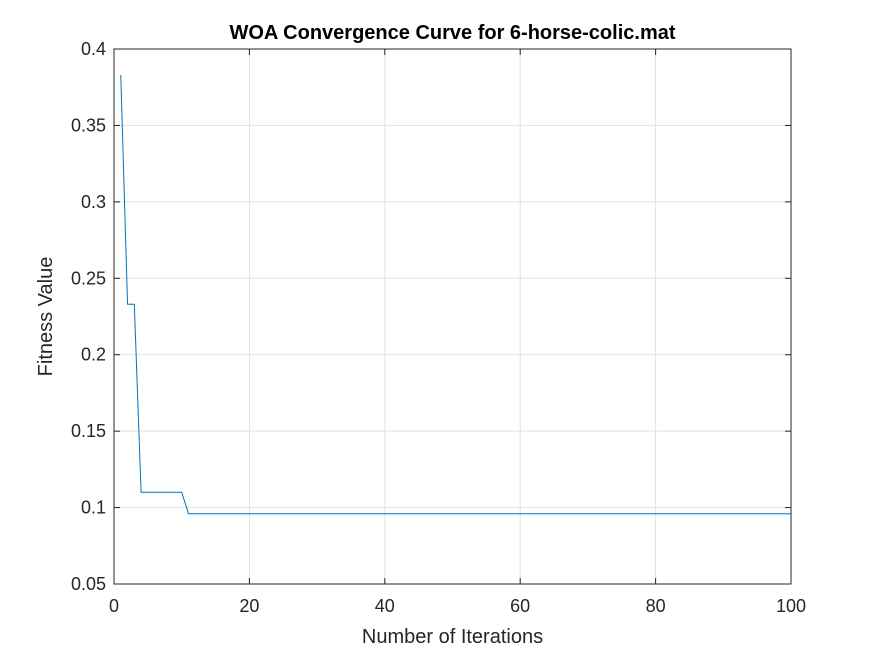 This screenshot has width=875, height=656. What do you see at coordinates (93, 49) in the screenshot?
I see `y-tick-label: 0.4` at bounding box center [93, 49].